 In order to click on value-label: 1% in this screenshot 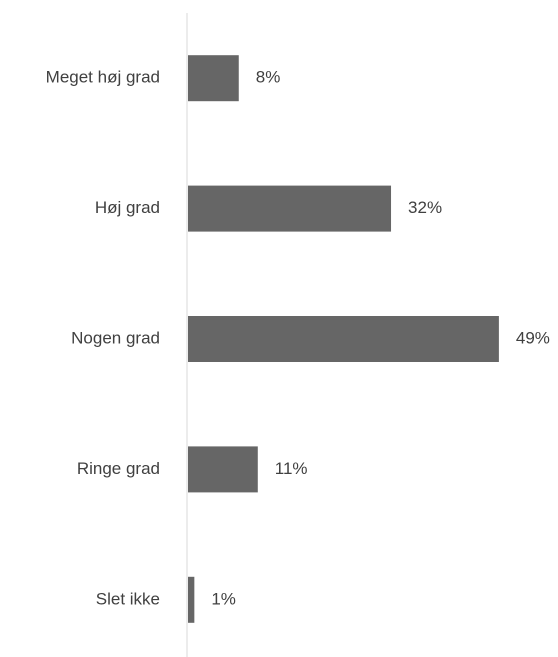, I will do `click(223, 598)`.